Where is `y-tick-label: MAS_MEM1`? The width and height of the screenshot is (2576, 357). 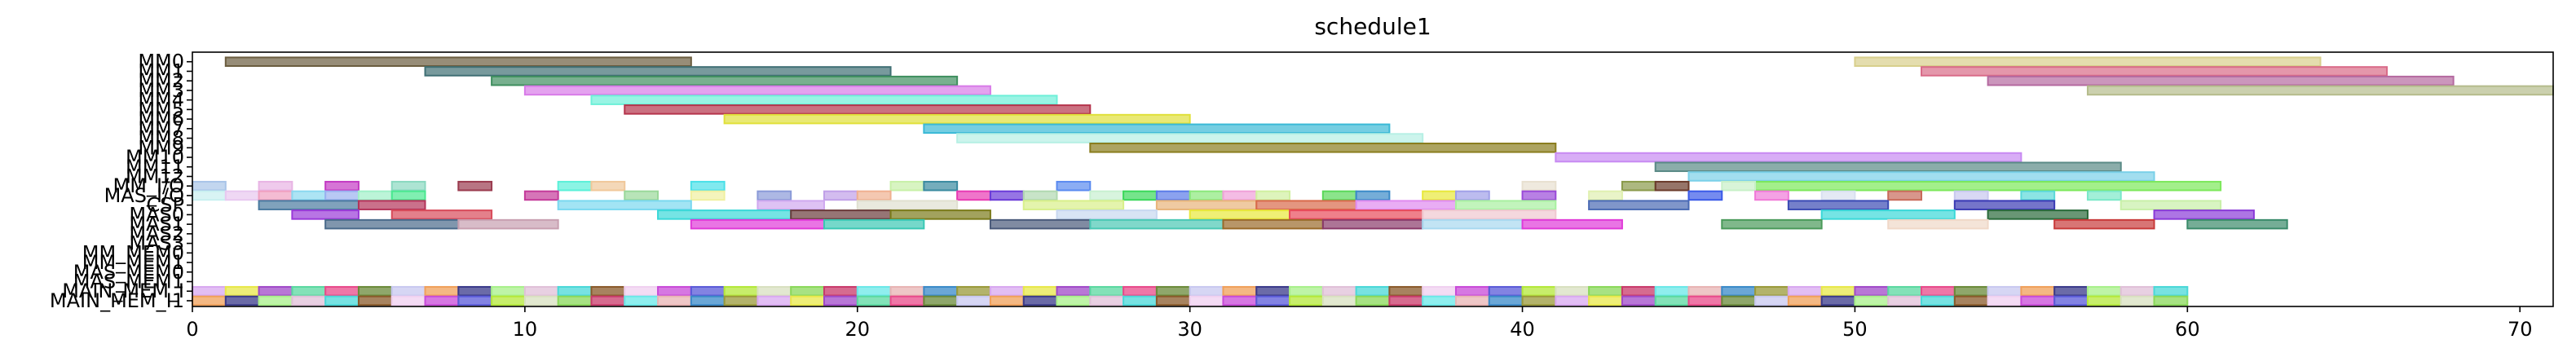 y-tick-label: MAS_MEM1 is located at coordinates (128, 282).